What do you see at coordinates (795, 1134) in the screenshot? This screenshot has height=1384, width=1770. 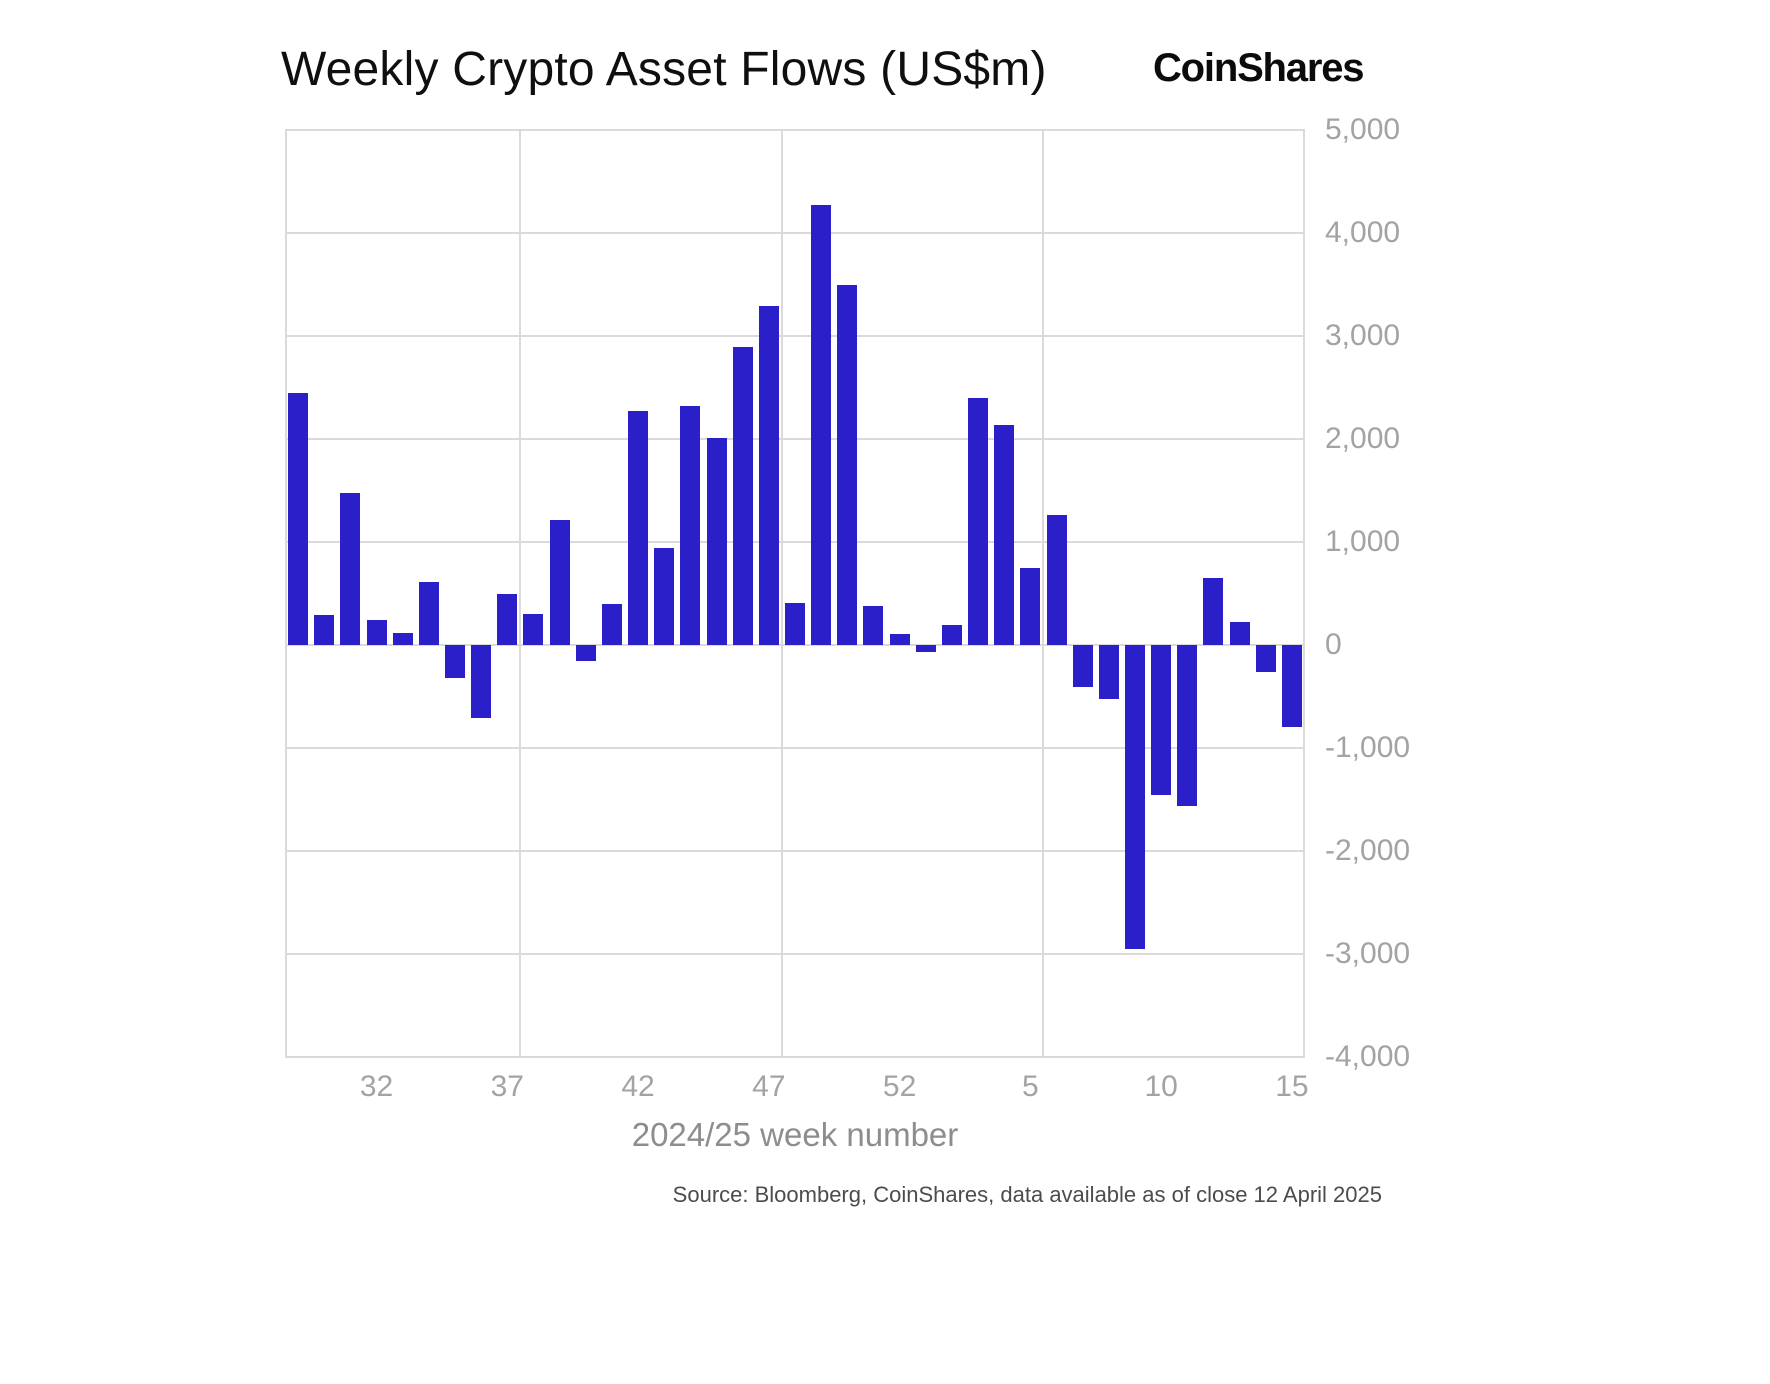 I see `x-axis-title: 2024/25 week number` at bounding box center [795, 1134].